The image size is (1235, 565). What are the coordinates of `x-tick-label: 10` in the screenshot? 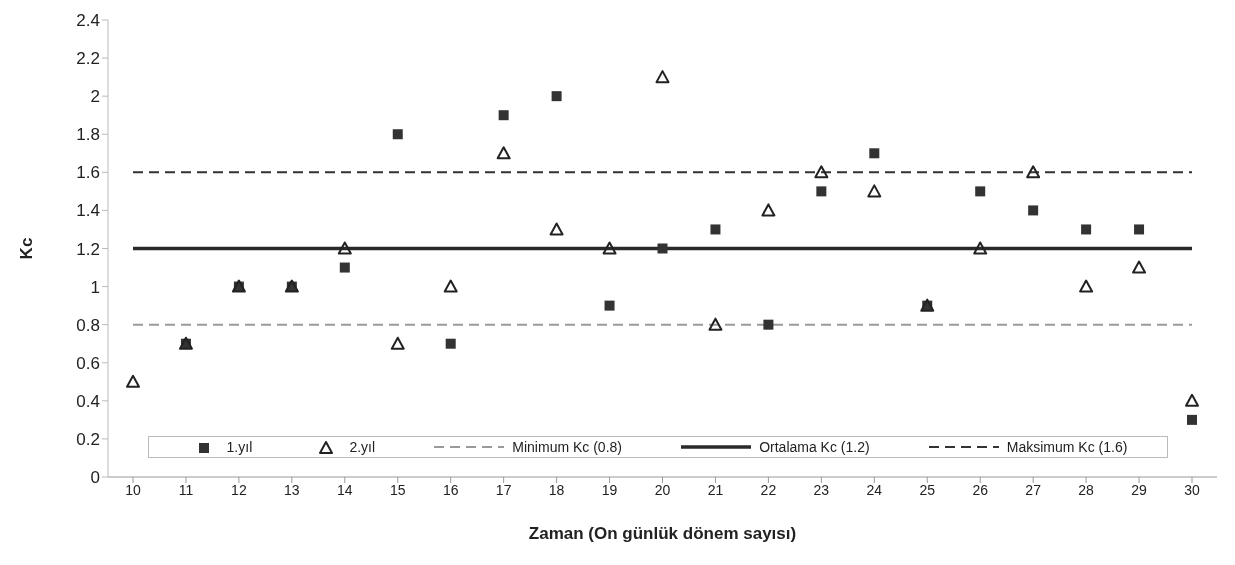 It's located at (133, 489).